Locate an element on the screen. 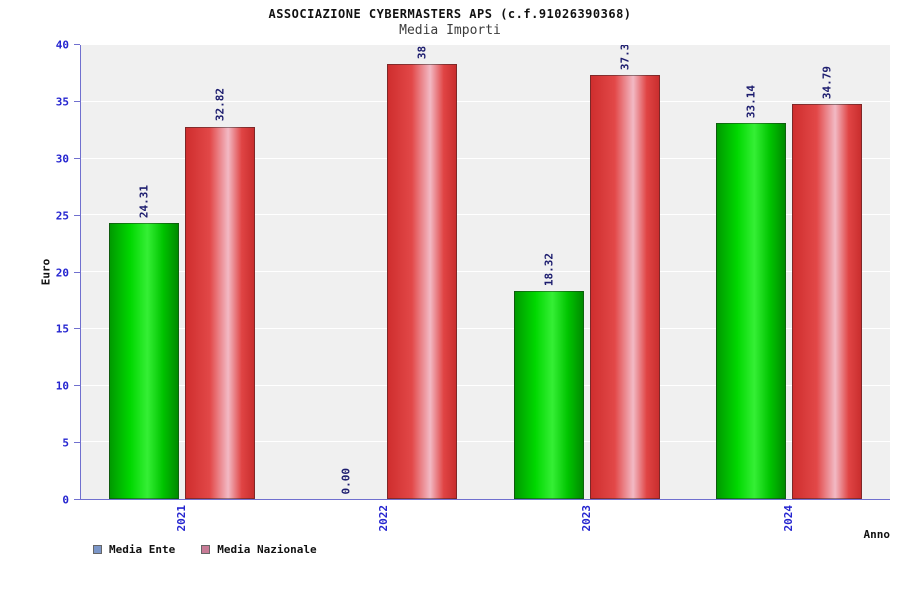 The height and width of the screenshot is (600, 900). bar-media-nazionale-2022 is located at coordinates (422, 281).